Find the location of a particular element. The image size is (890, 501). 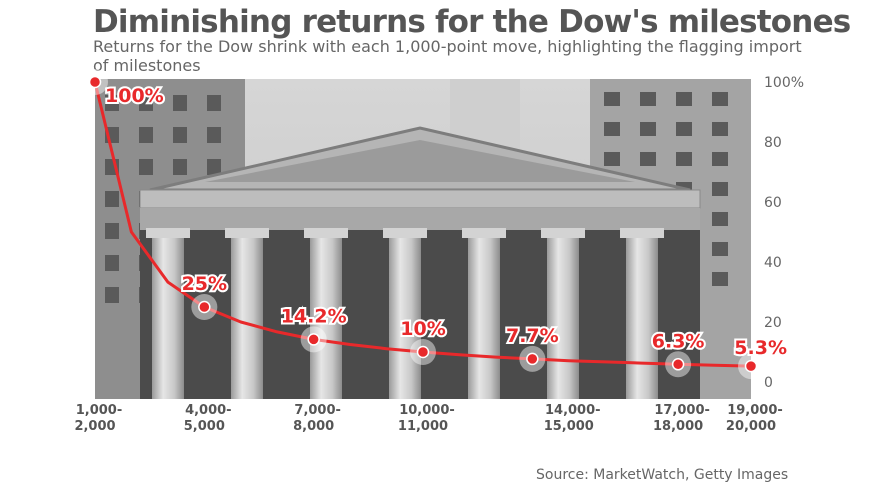

data-label: 10% is located at coordinates (422, 329).